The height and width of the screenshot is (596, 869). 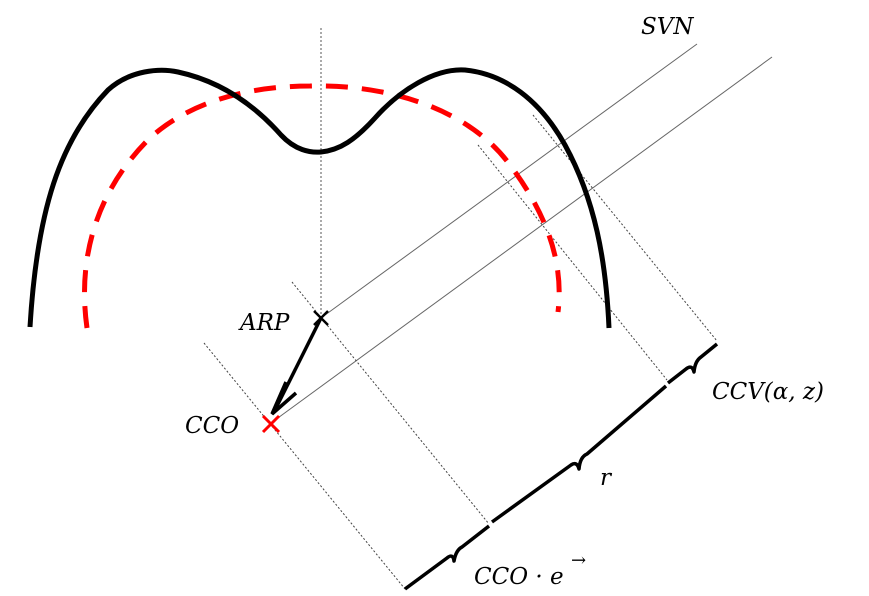 What do you see at coordinates (271, 424) in the screenshot?
I see `cco-marker` at bounding box center [271, 424].